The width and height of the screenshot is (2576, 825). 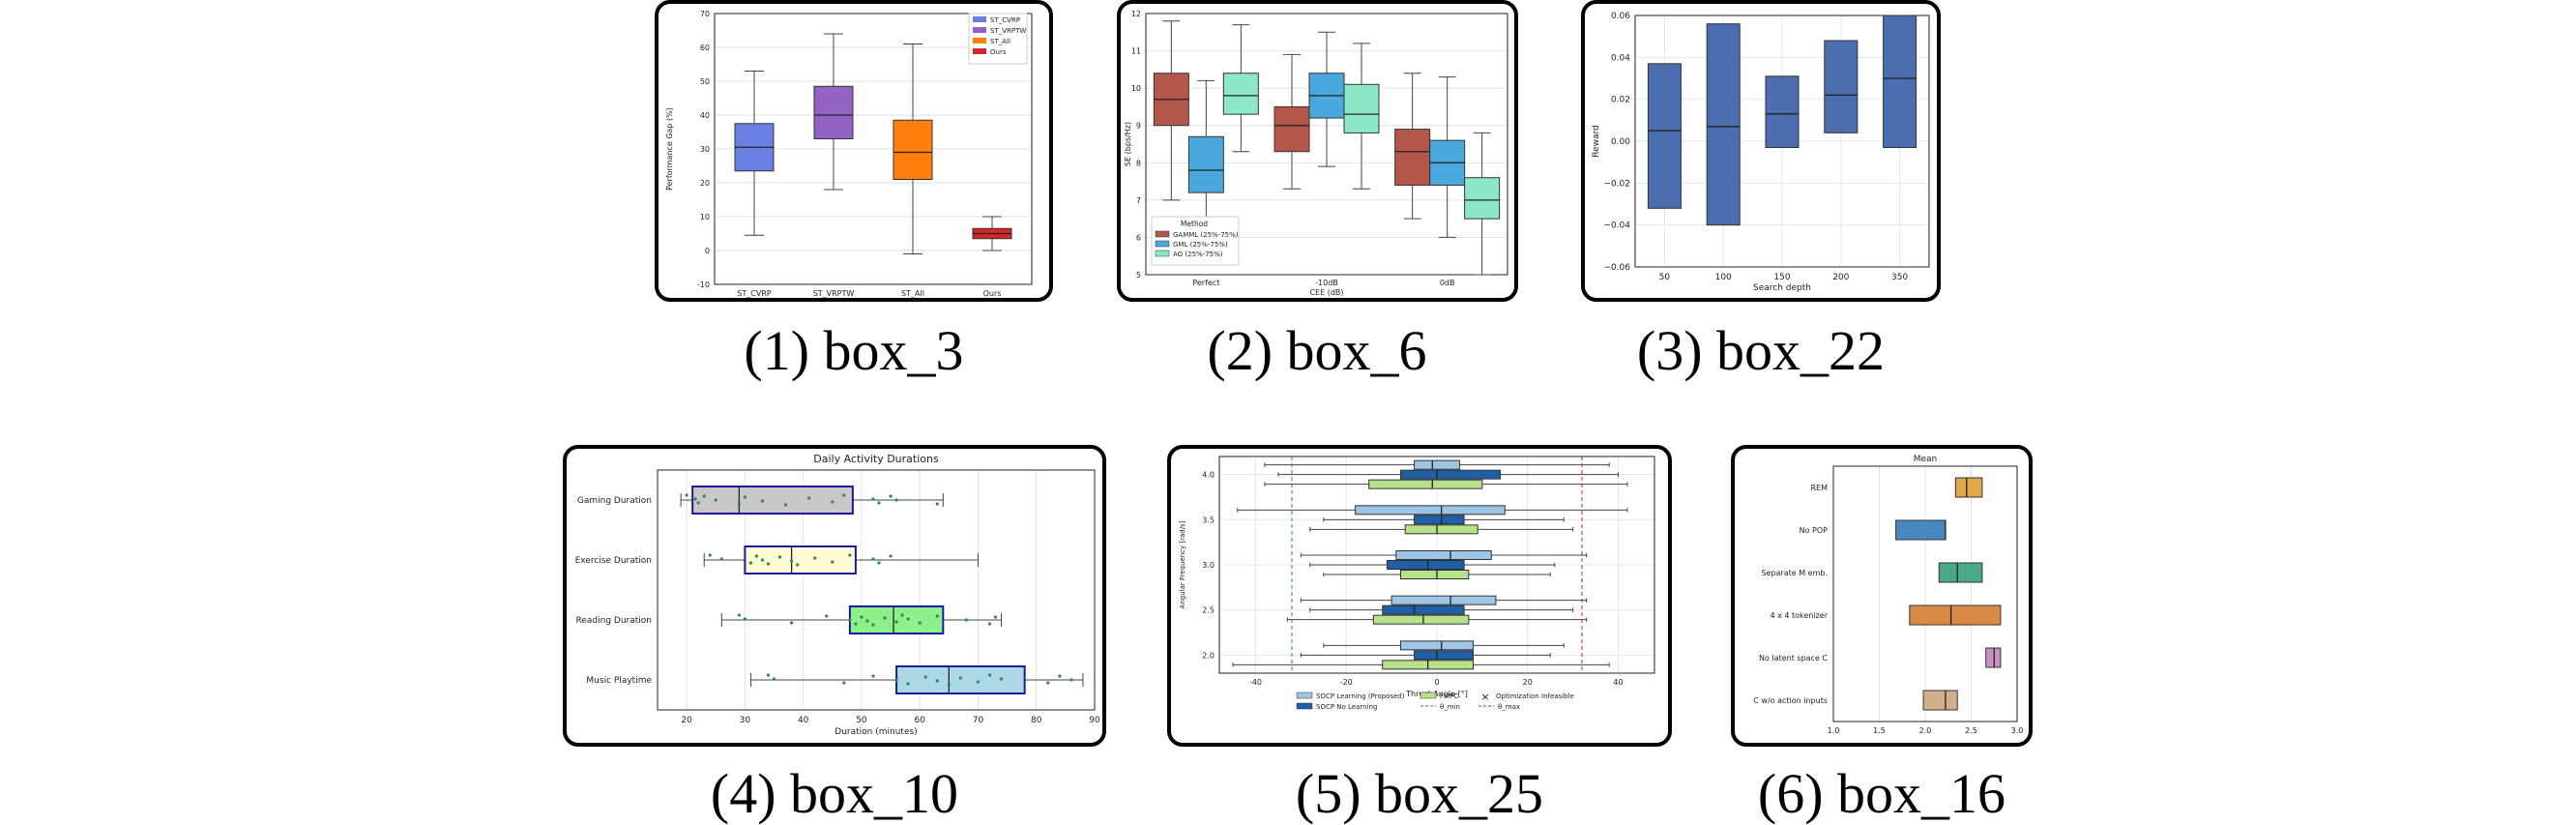 I want to click on x-tick-label: 350, so click(x=1899, y=277).